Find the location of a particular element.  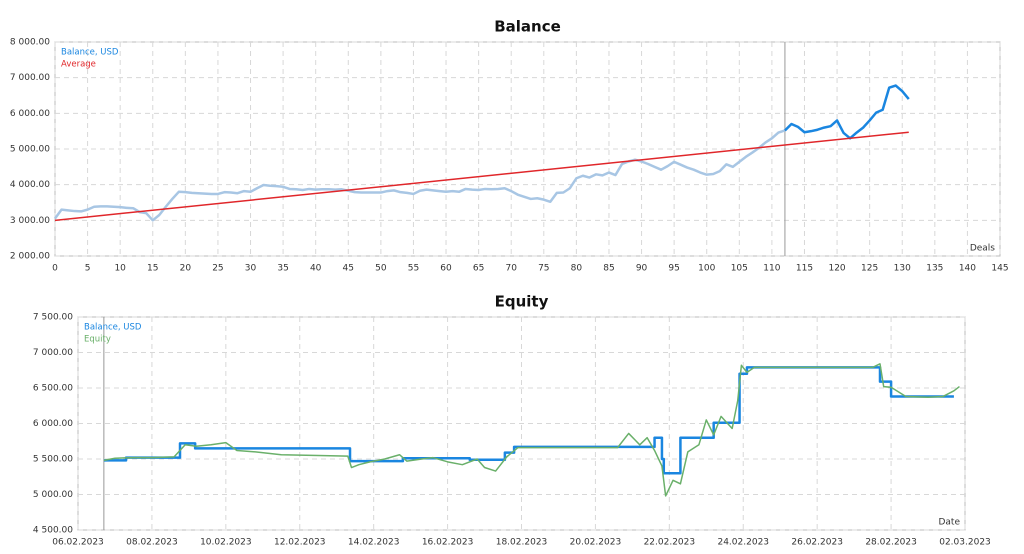

x-tick-label: 30 is located at coordinates (251, 269).